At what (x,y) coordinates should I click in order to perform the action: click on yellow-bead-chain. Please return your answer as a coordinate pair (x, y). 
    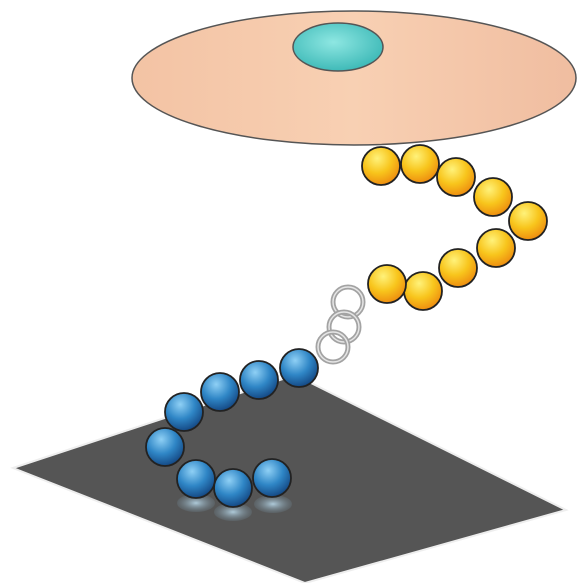
    Looking at the image, I should click on (454, 227).